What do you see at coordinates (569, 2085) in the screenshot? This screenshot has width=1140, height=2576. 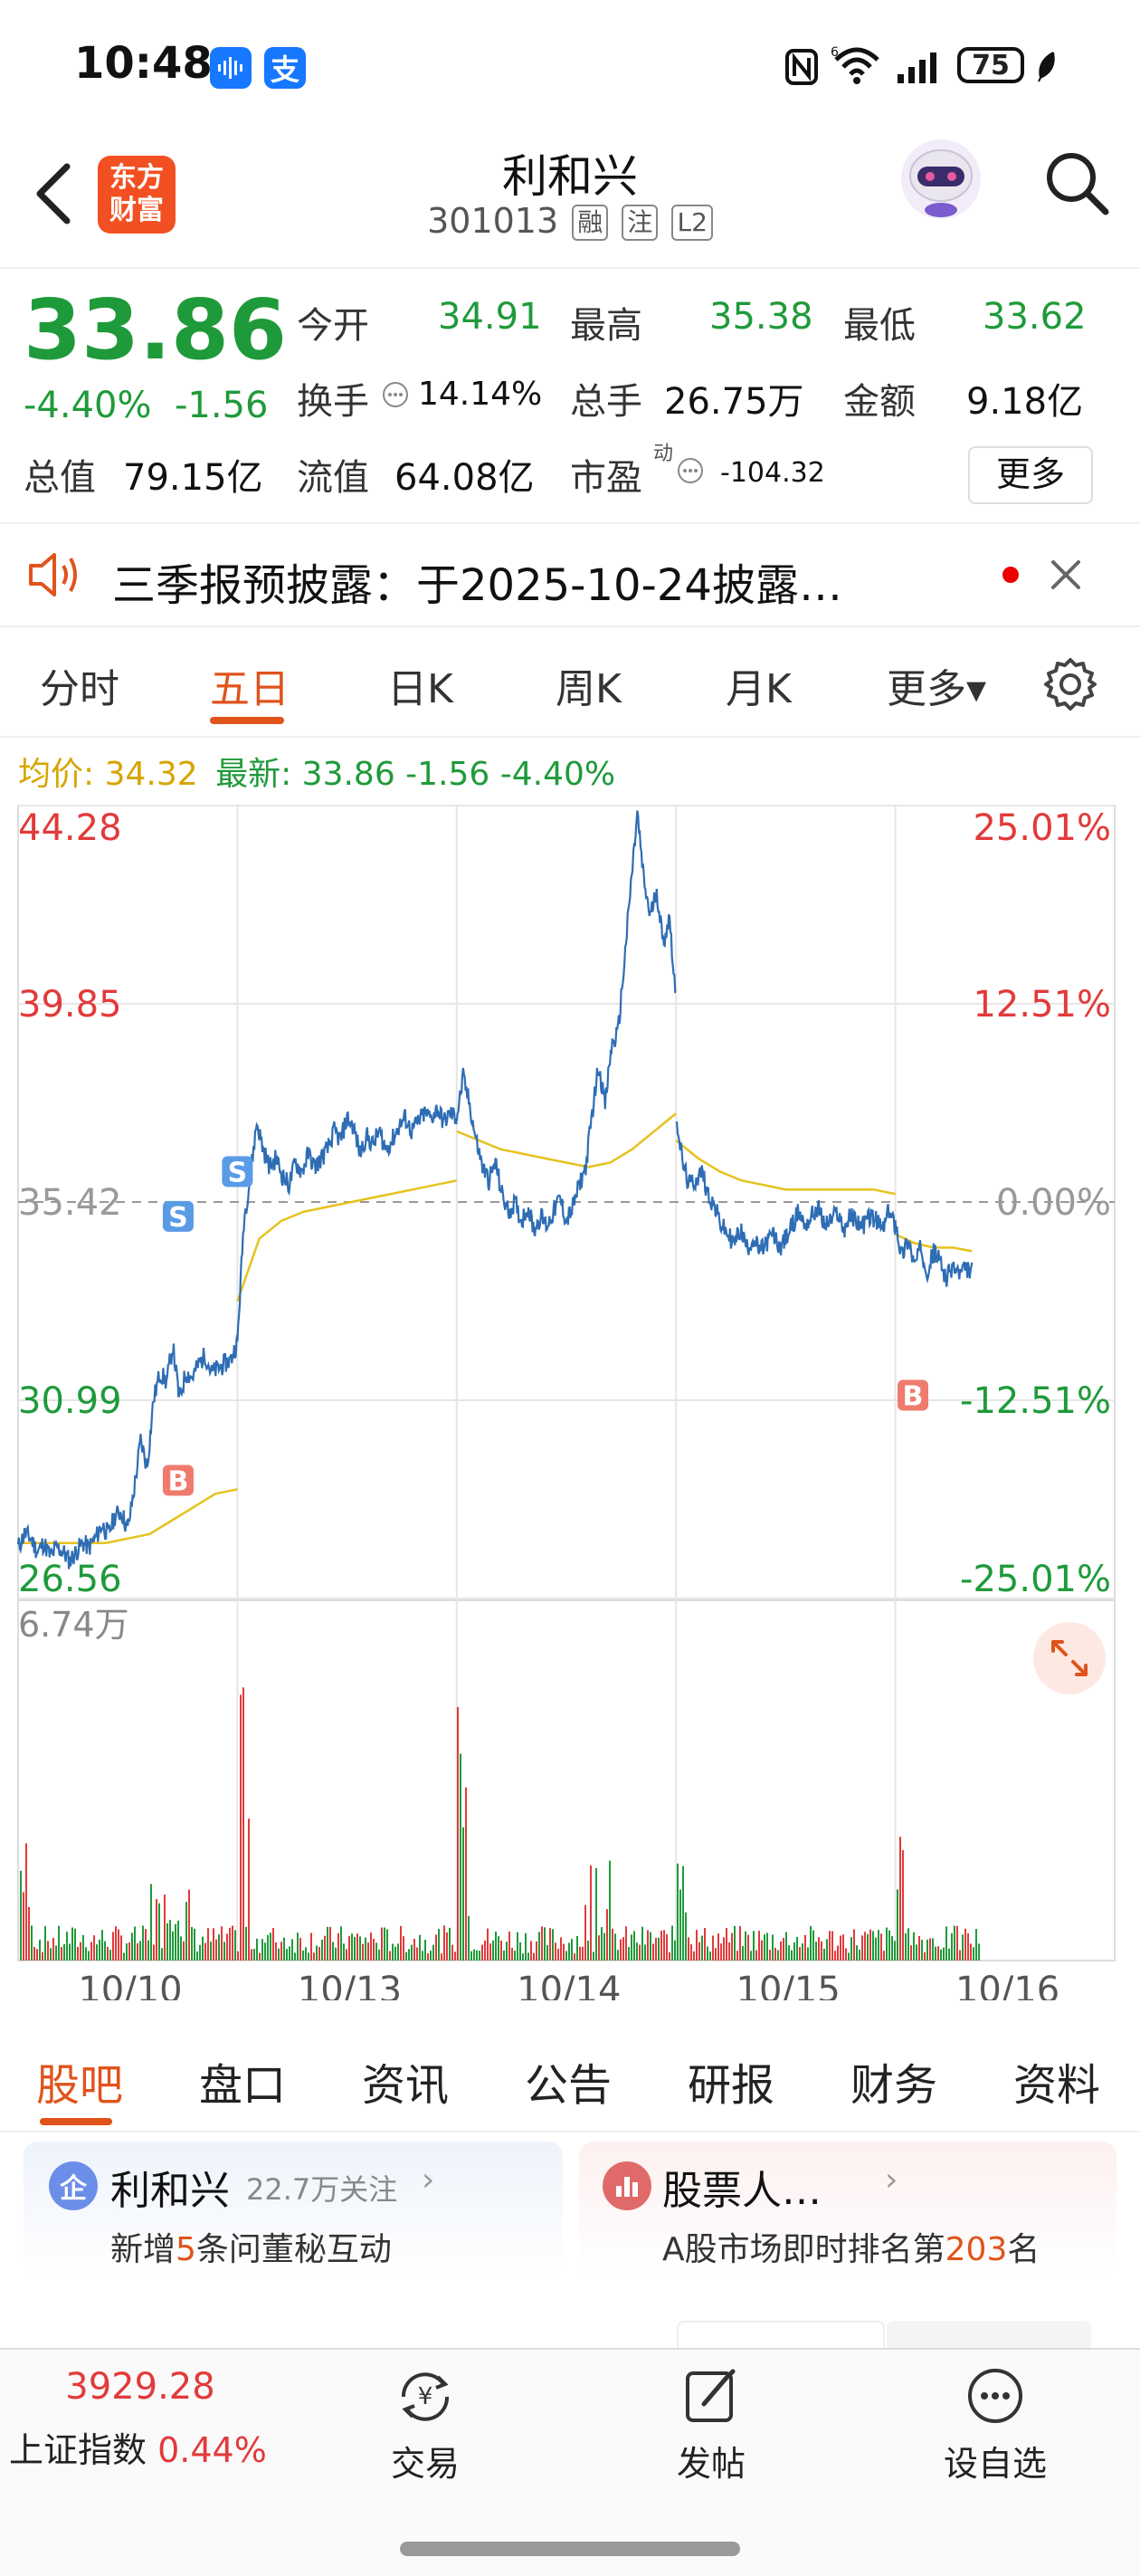 I see `tab-announcements: 公告` at bounding box center [569, 2085].